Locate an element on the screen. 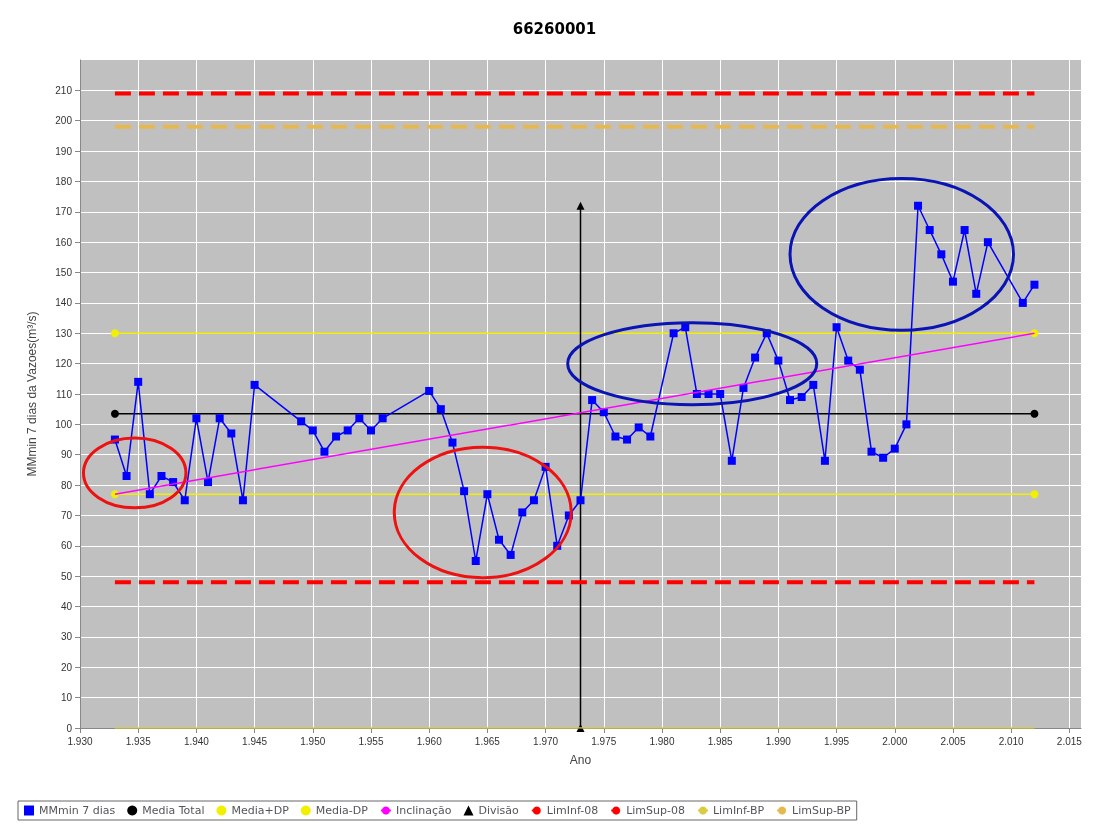 The height and width of the screenshot is (836, 1109). x-tick-label: 1.935 is located at coordinates (138, 741).